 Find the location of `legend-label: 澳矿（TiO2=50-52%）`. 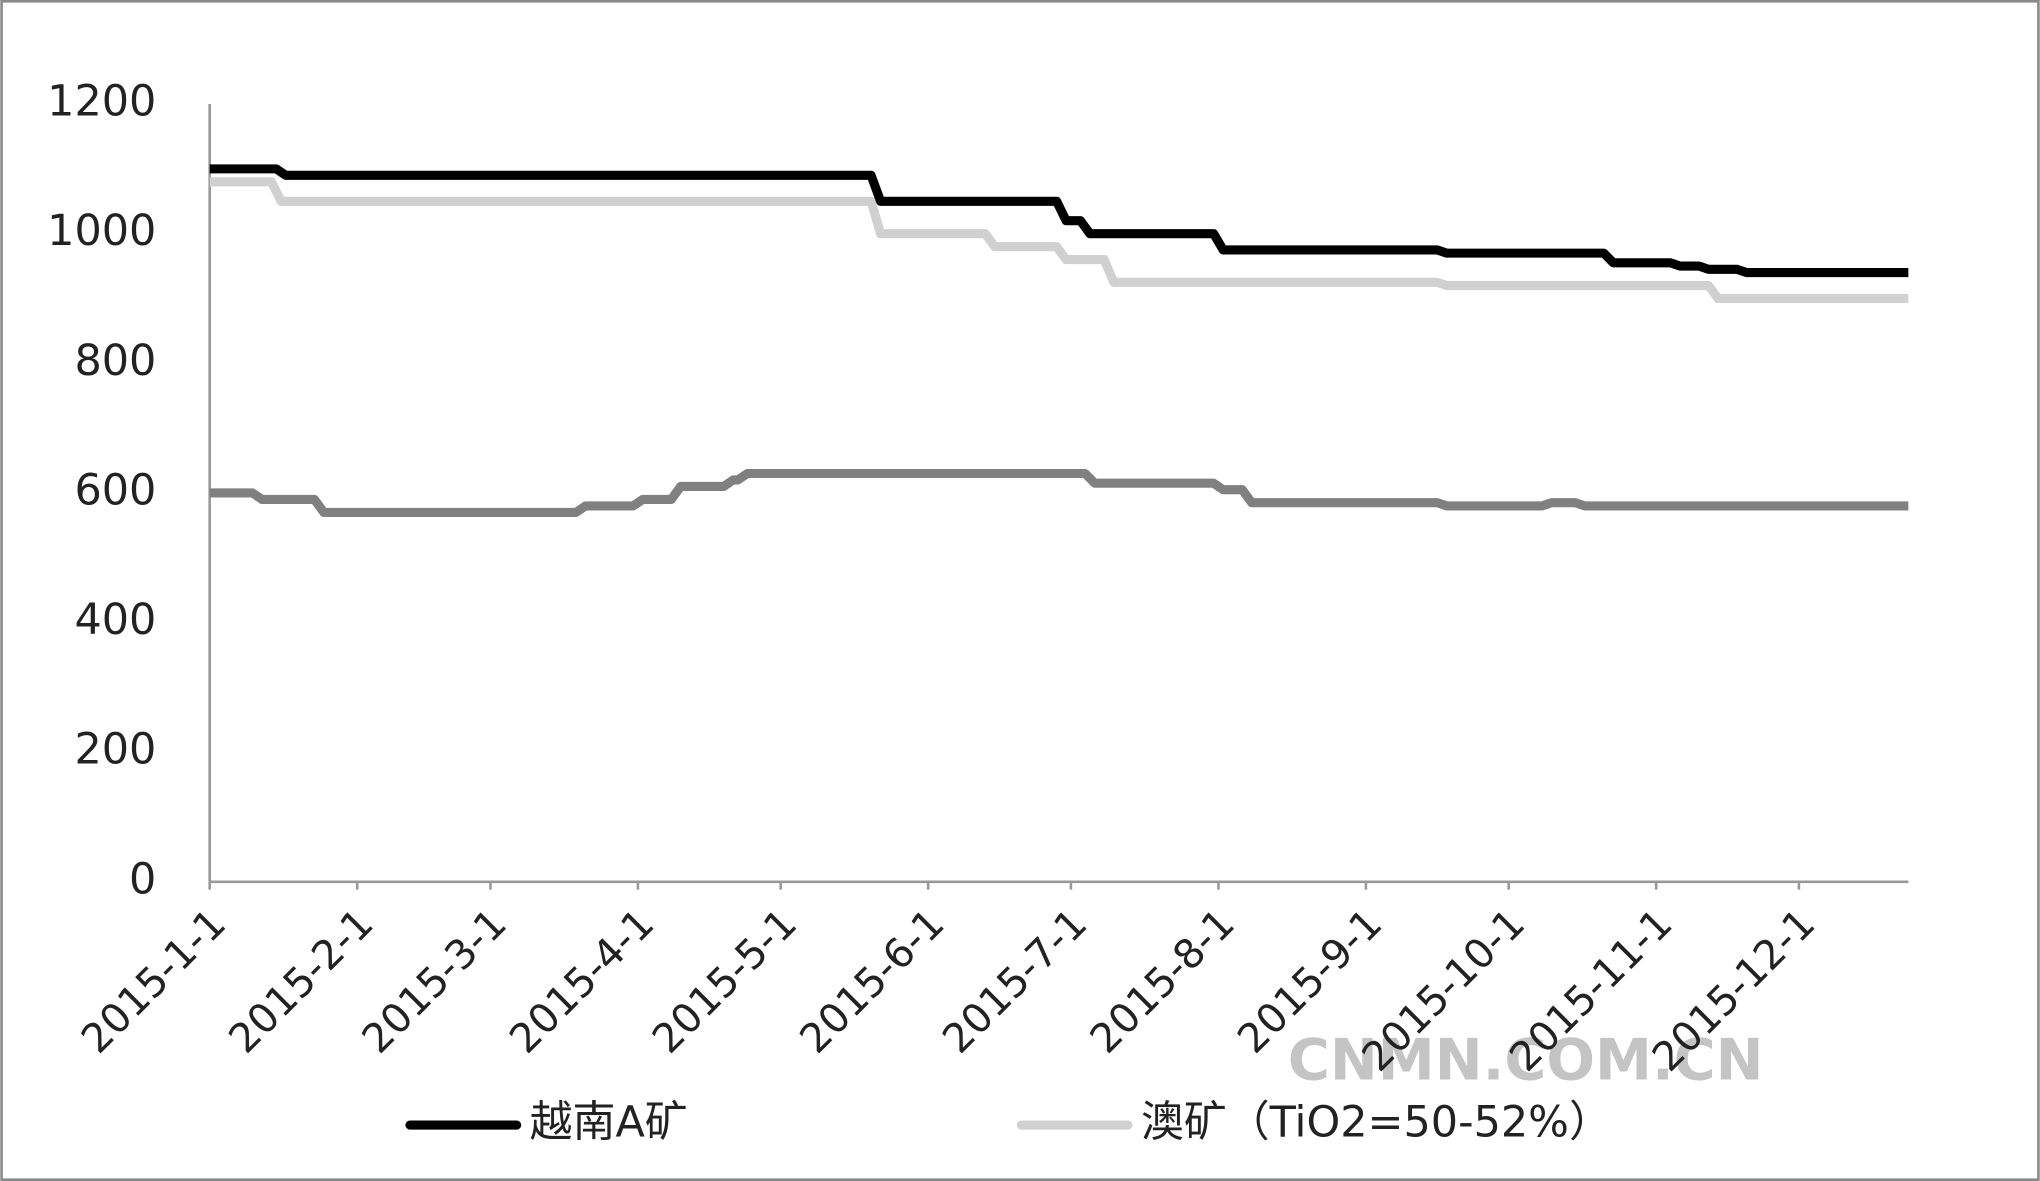

legend-label: 澳矿（TiO2=50-52%） is located at coordinates (1376, 1123).